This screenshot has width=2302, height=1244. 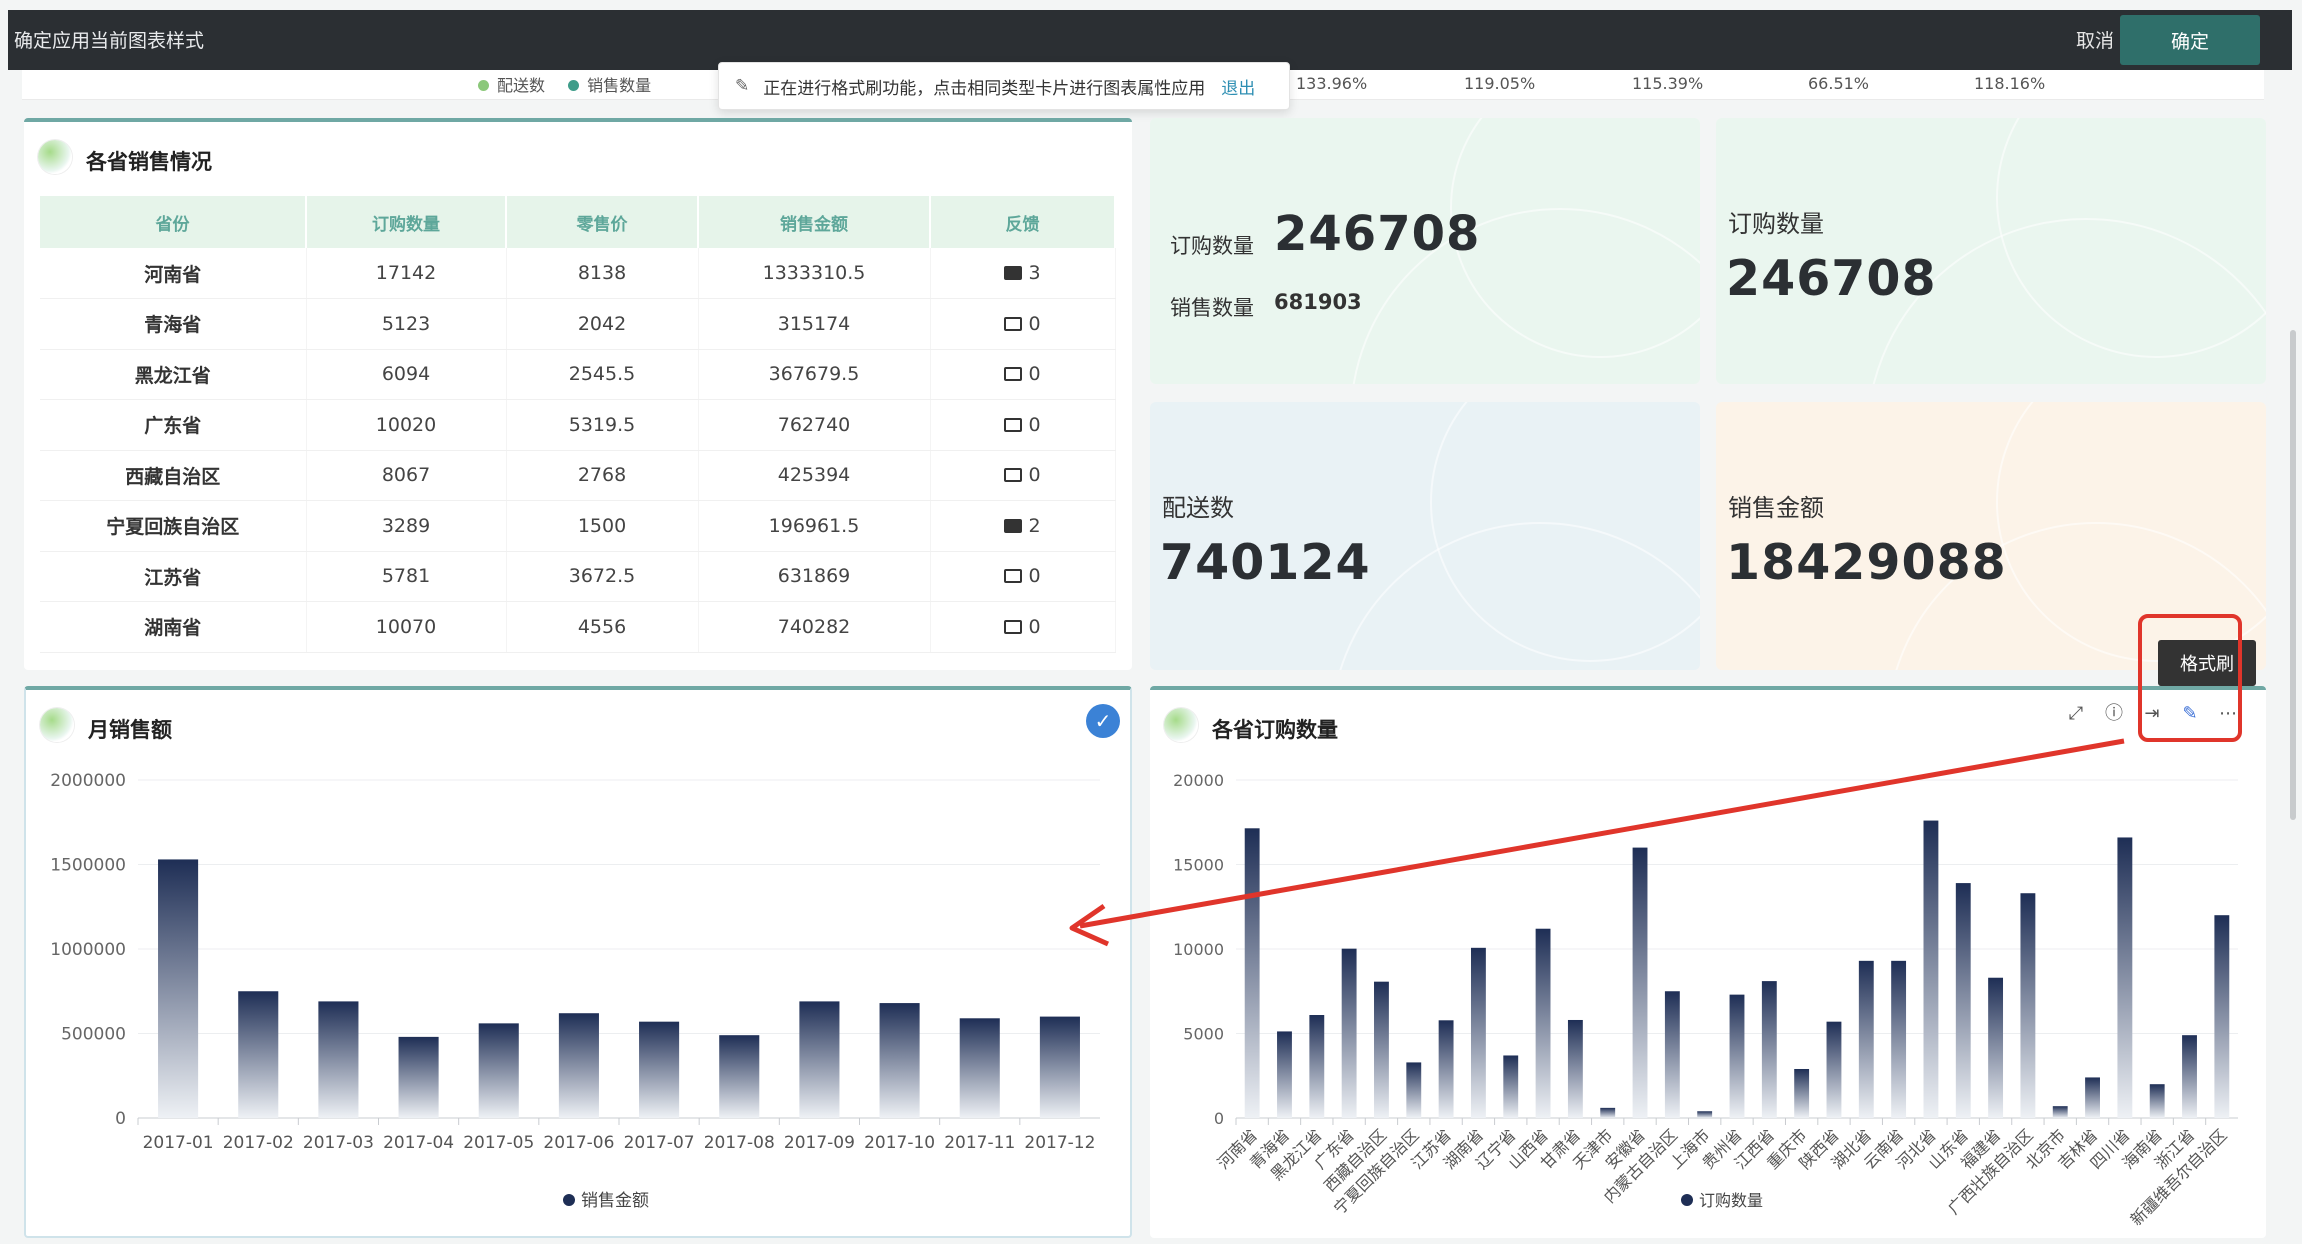 I want to click on table-row: 河南省 17142 8138 1333310.5 3, so click(x=578, y=273).